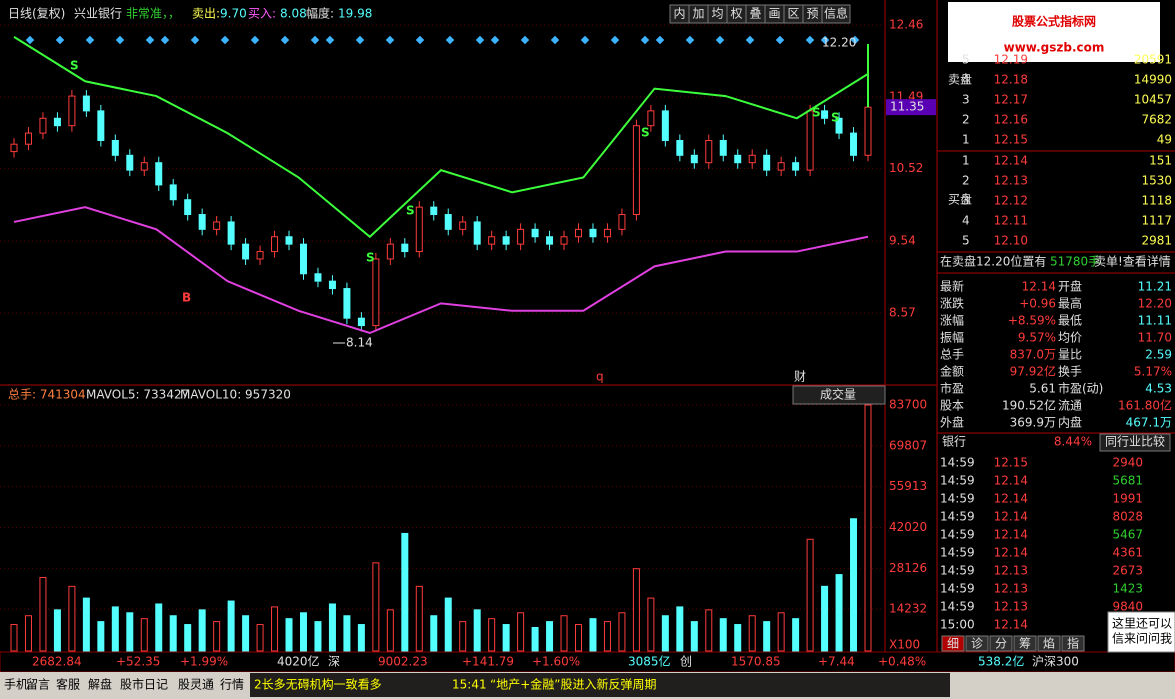 This screenshot has width=1175, height=699. What do you see at coordinates (196, 685) in the screenshot?
I see `taskbar-button: 股灵通` at bounding box center [196, 685].